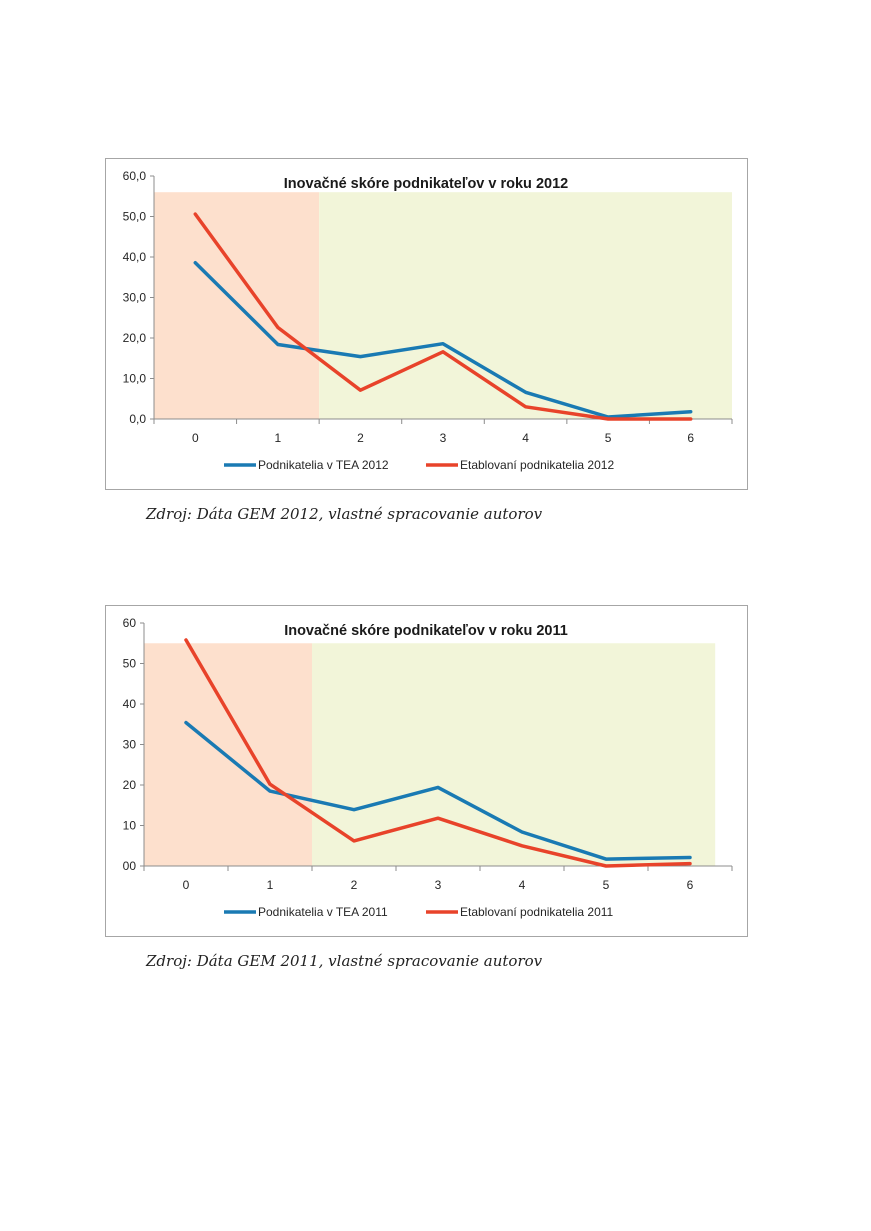 Image resolution: width=871 pixels, height=1231 pixels. I want to click on legend-label-established: Etablovaní podnikatelia 2011, so click(537, 912).